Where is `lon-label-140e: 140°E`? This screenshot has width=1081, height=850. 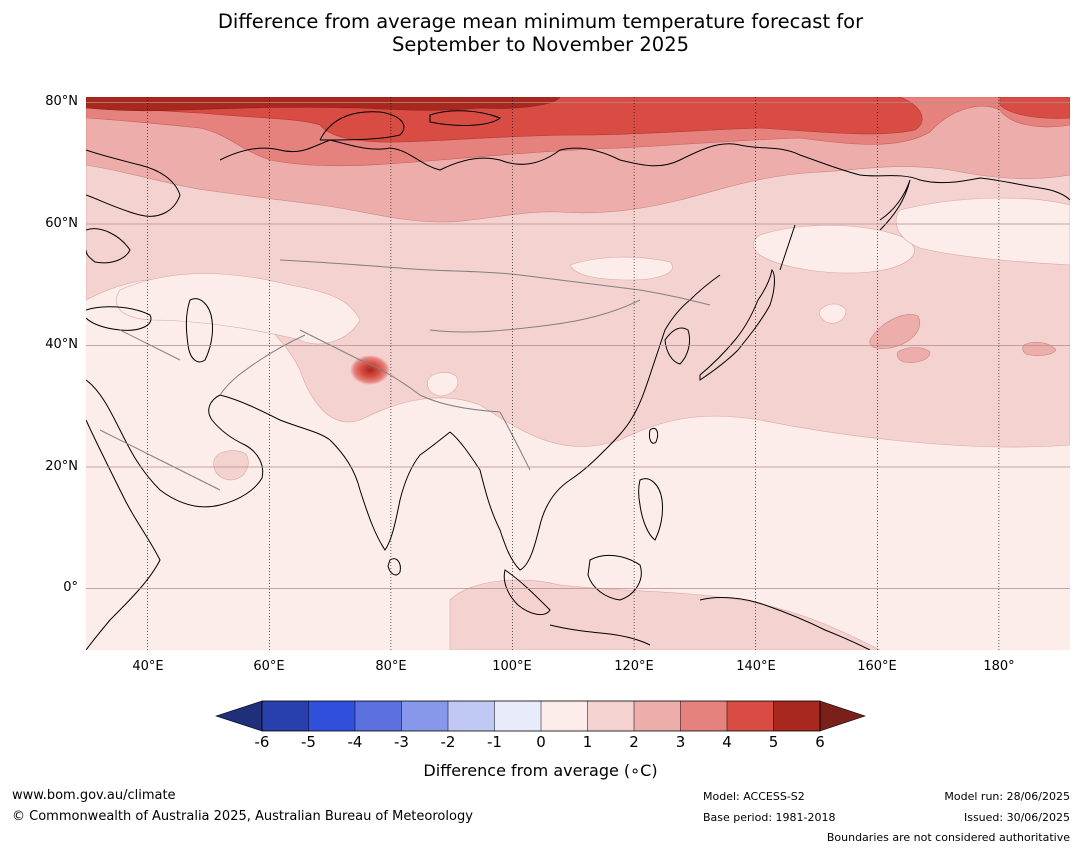
lon-label-140e: 140°E is located at coordinates (756, 666).